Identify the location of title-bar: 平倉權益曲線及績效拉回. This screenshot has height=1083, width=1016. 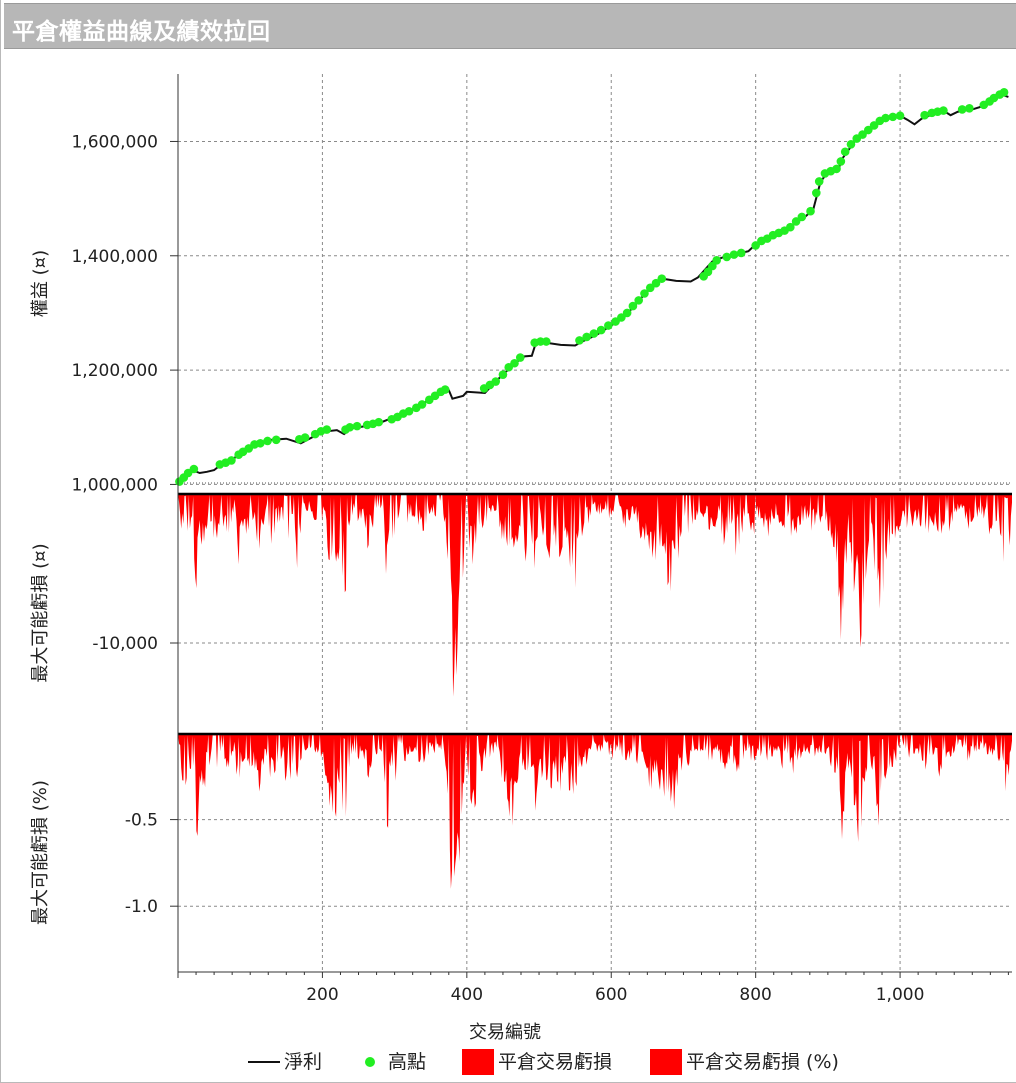
(510, 26).